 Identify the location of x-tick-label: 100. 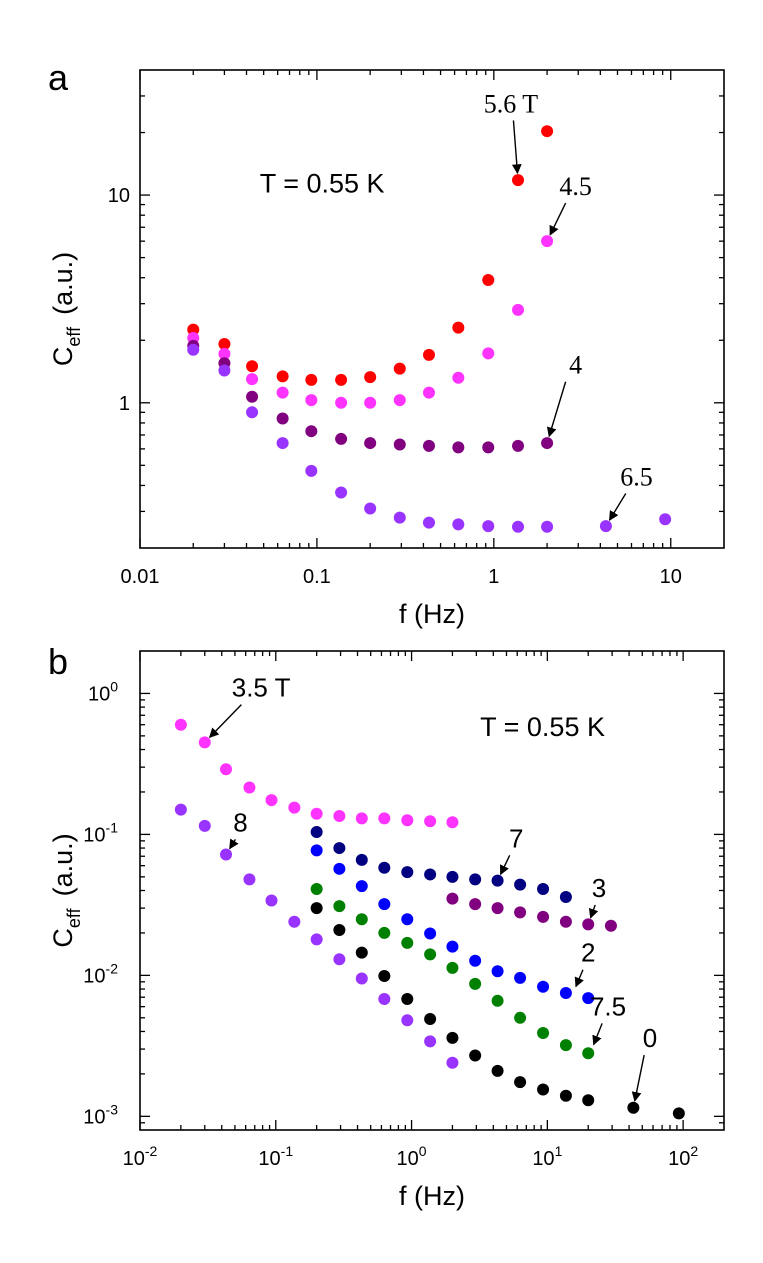
(412, 1156).